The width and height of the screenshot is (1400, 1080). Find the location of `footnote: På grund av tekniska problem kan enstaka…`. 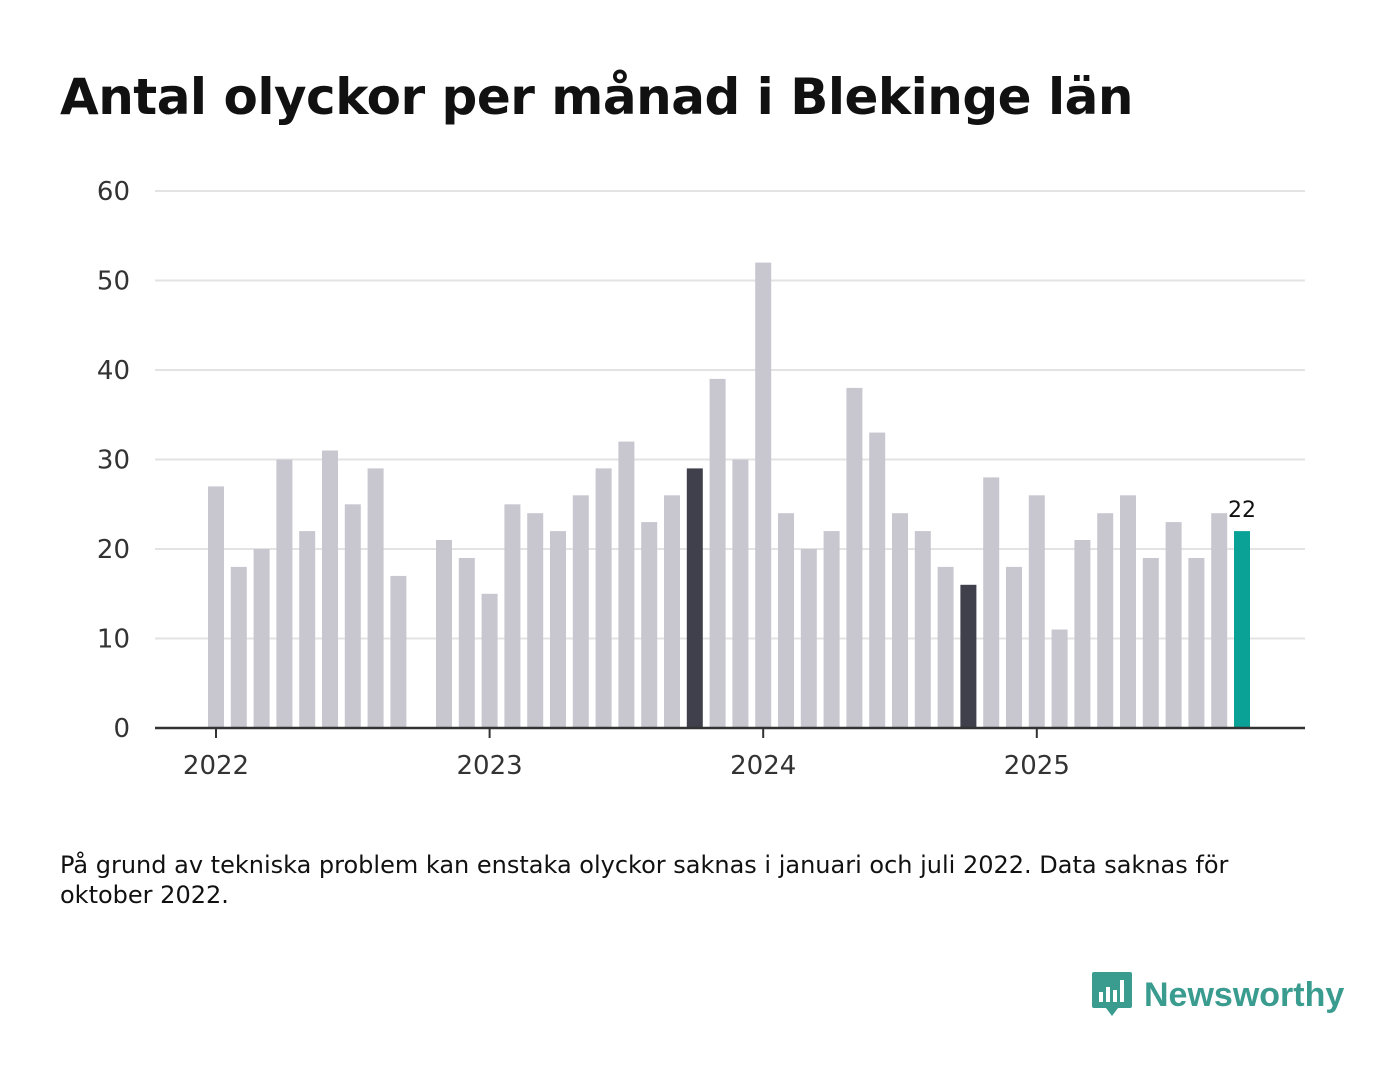

footnote: På grund av tekniska problem kan enstaka… is located at coordinates (644, 880).